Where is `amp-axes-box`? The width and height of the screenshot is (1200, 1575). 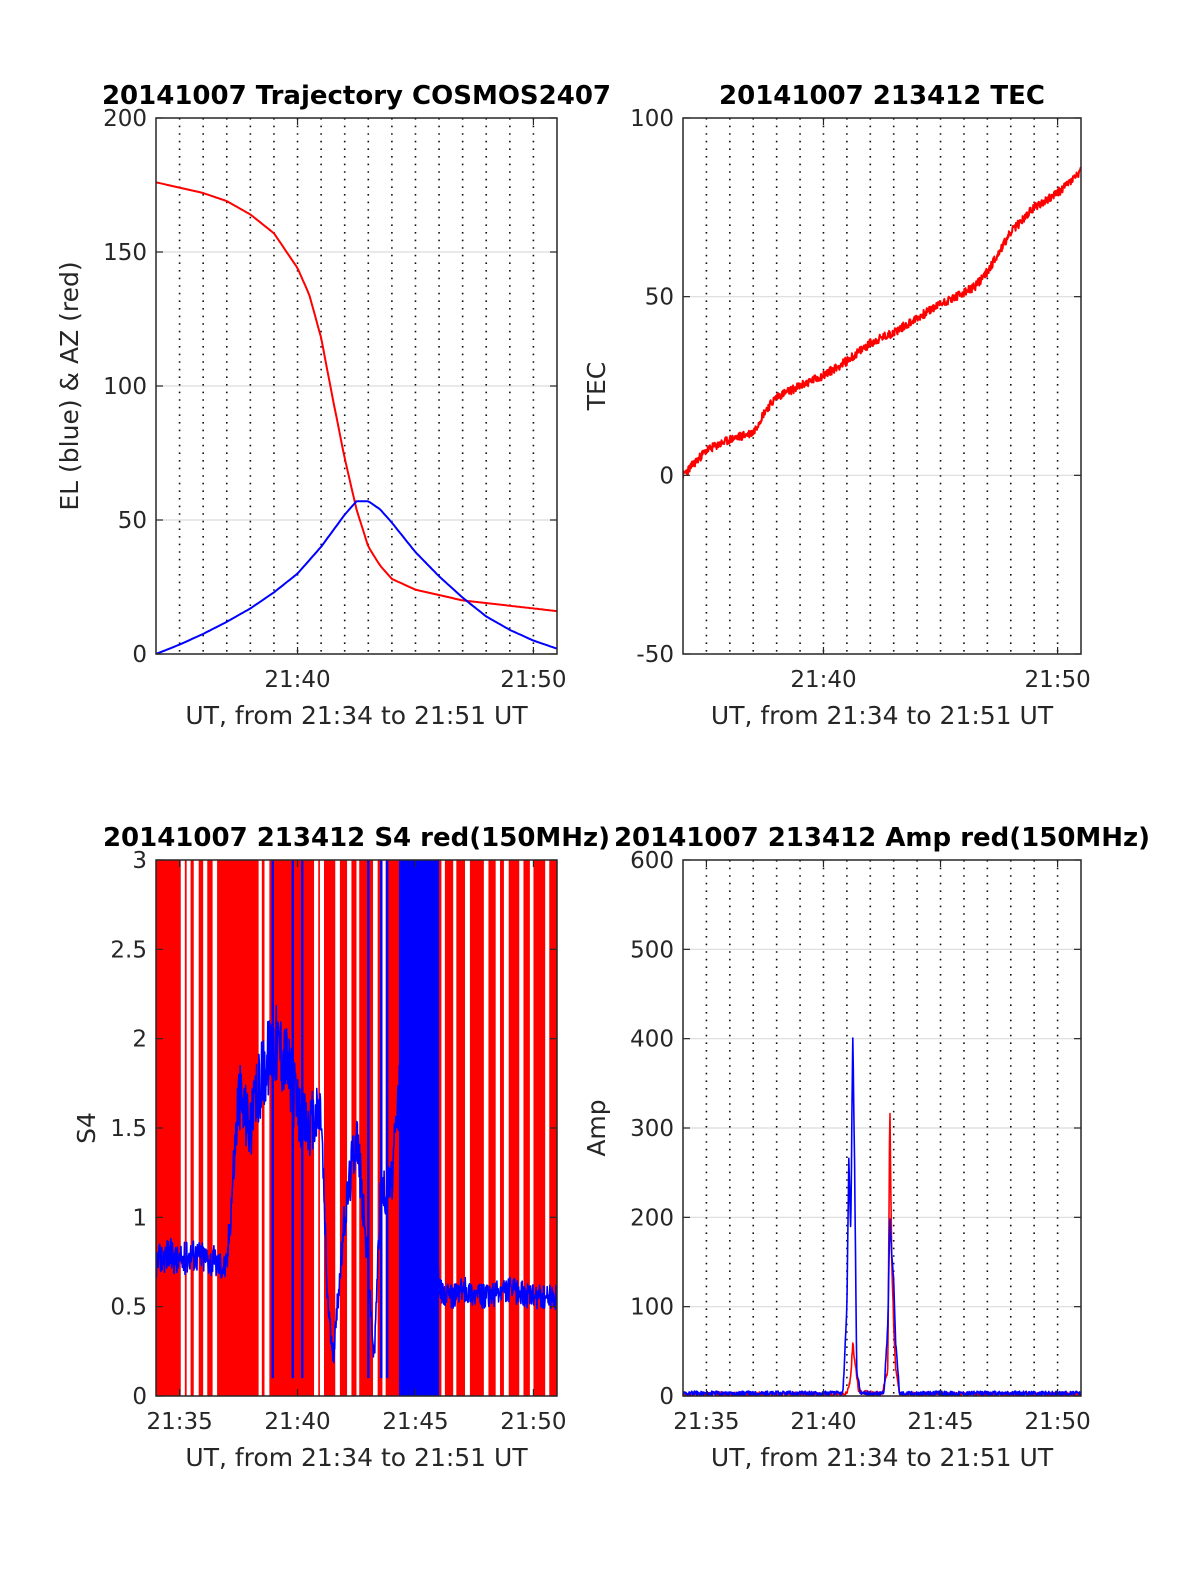
amp-axes-box is located at coordinates (882, 1128).